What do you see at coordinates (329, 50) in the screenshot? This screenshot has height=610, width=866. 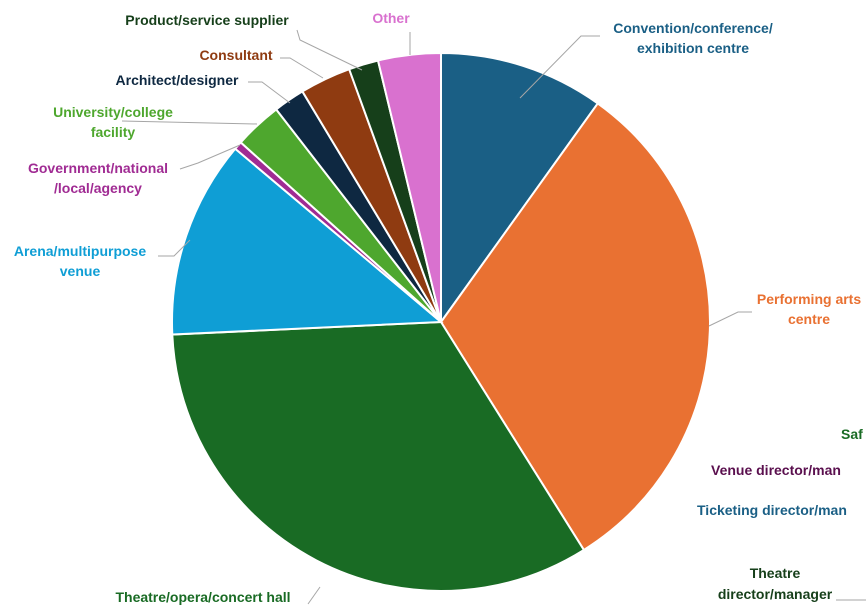 I see `leader-line-product-service-supplier` at bounding box center [329, 50].